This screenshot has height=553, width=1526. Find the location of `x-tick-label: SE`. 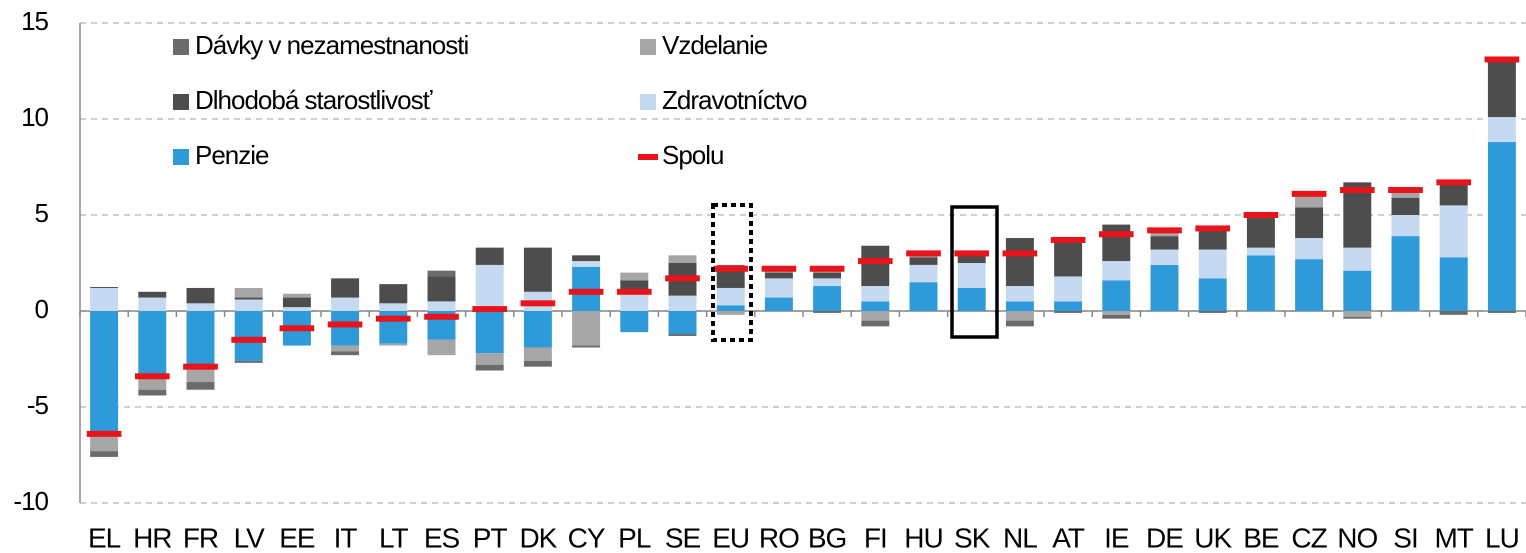

x-tick-label: SE is located at coordinates (683, 537).